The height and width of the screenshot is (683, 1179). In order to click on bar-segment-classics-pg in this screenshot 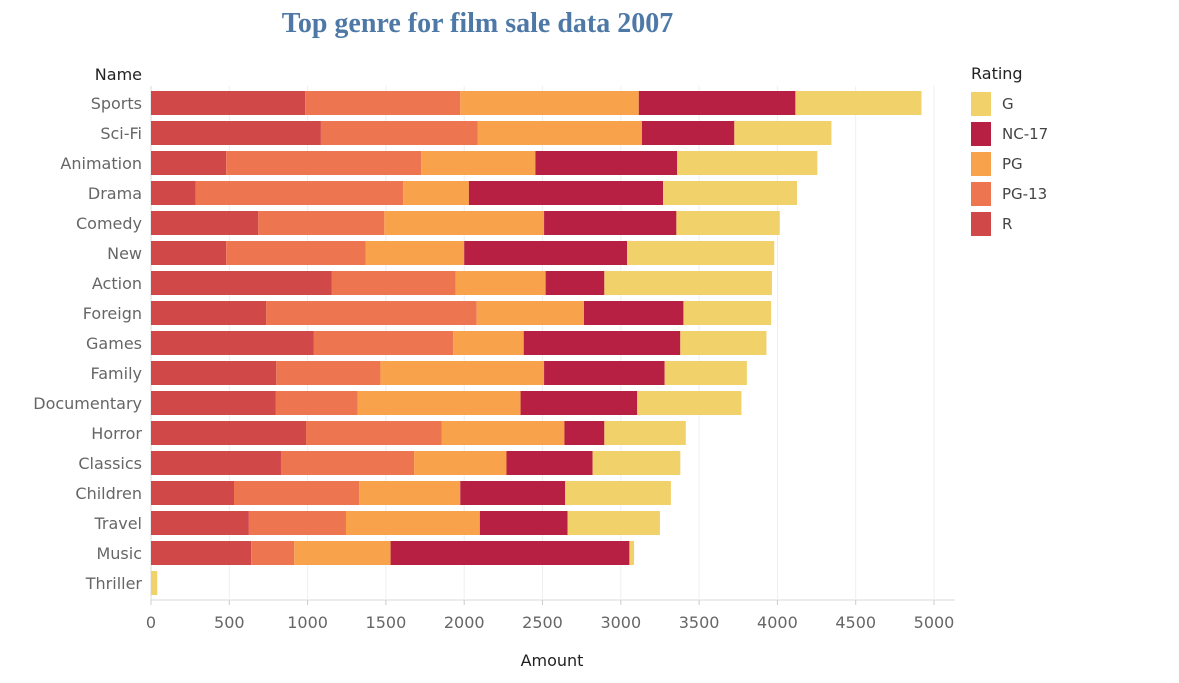, I will do `click(460, 463)`.